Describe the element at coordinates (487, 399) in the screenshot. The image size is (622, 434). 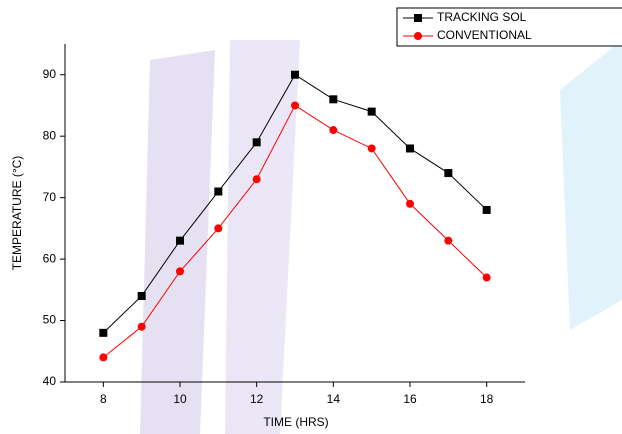
I see `x-tick-label: 18` at that location.